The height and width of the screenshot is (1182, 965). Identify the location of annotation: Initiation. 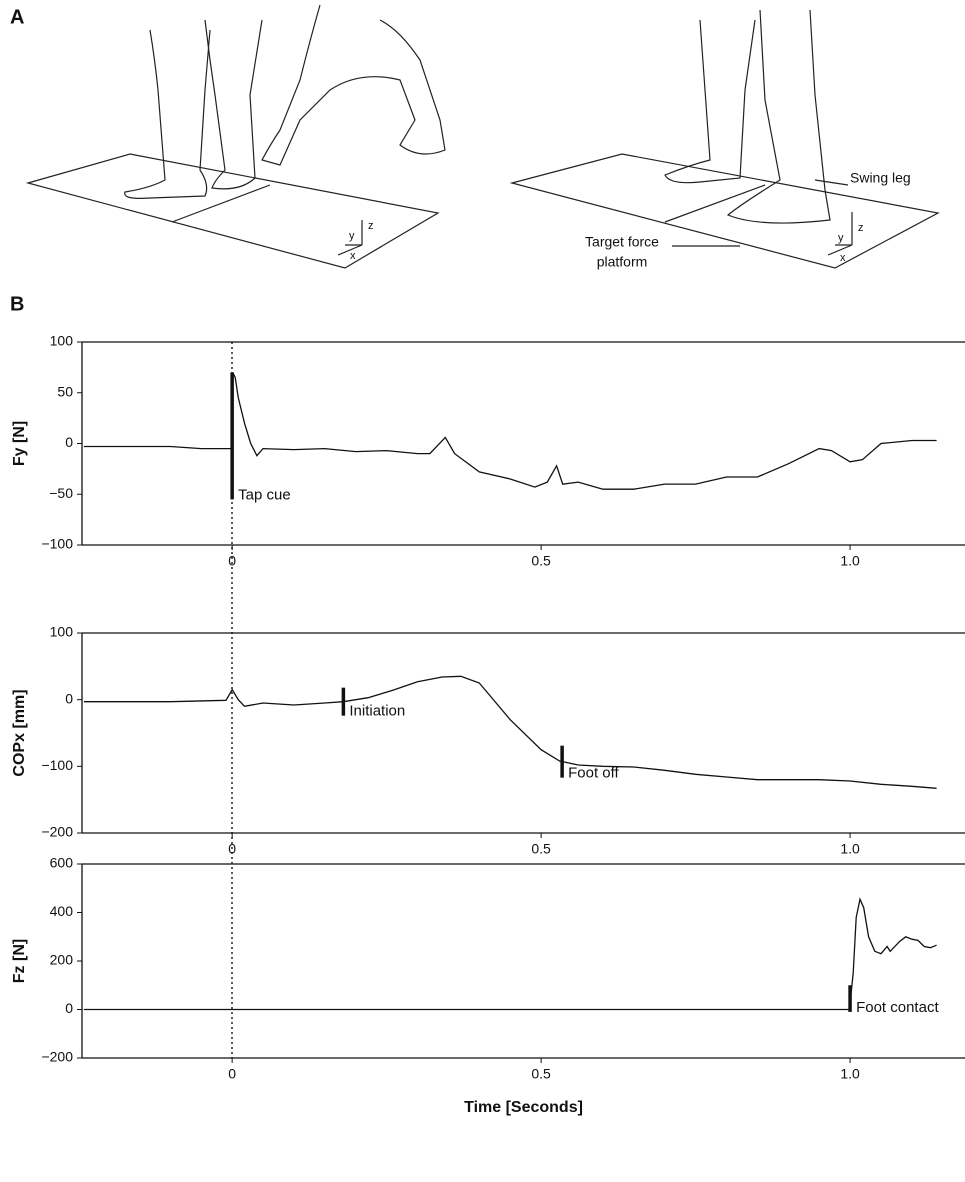
(377, 711).